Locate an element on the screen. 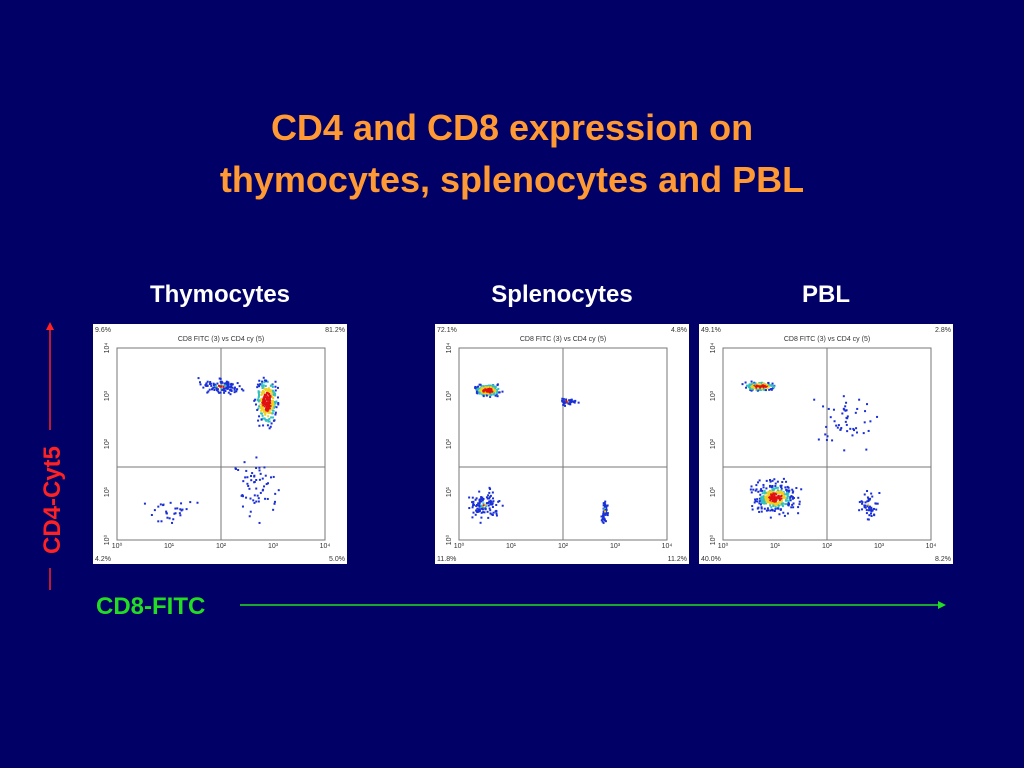 Image resolution: width=1024 pixels, height=768 pixels. quadrant-percent: 11.2% is located at coordinates (677, 559).